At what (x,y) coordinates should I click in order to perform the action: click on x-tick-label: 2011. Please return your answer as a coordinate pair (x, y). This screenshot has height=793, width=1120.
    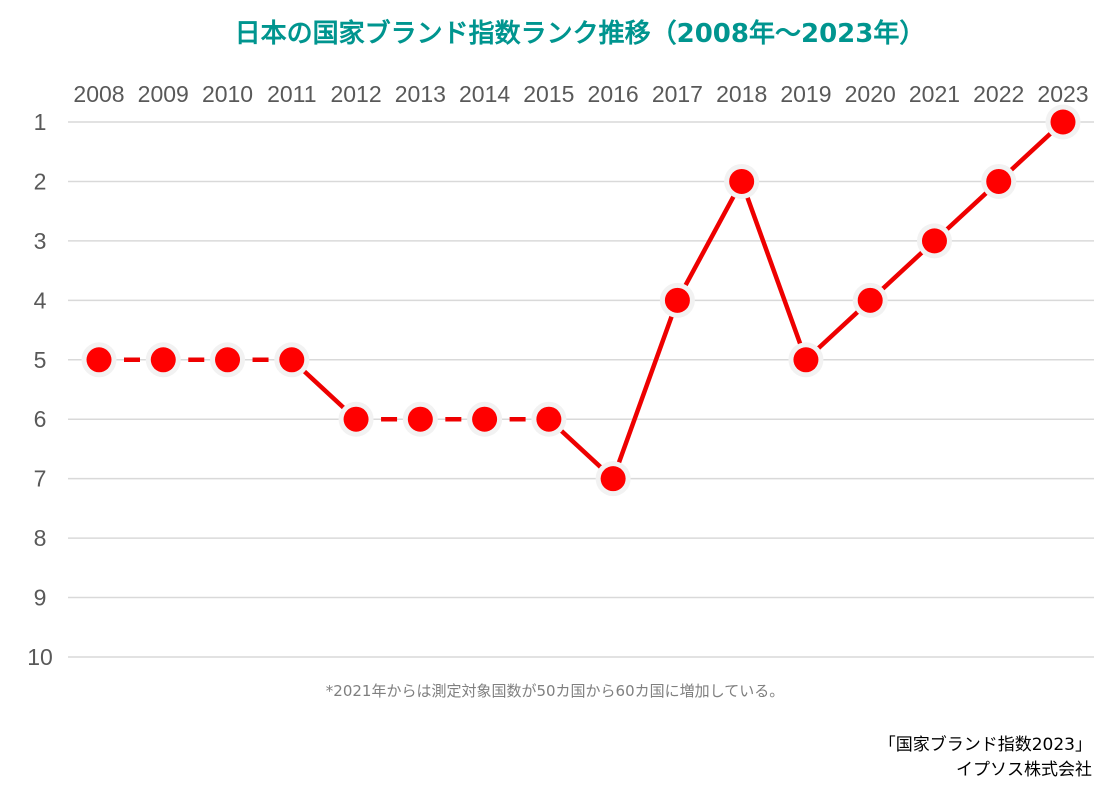
    Looking at the image, I should click on (291, 94).